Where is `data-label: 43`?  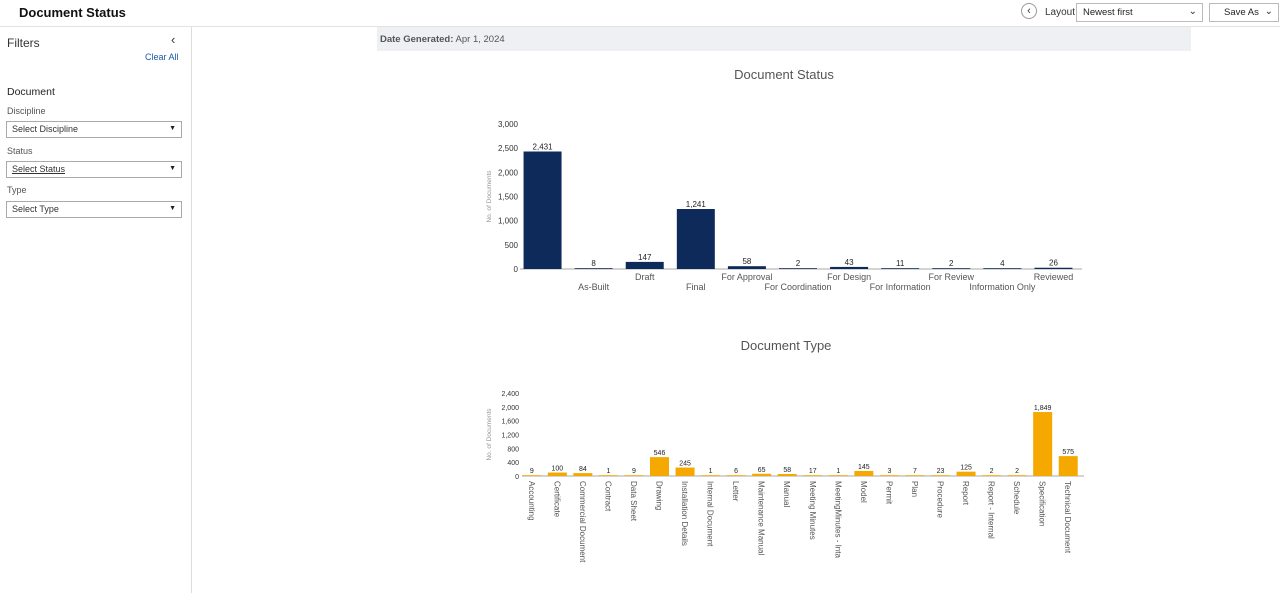
data-label: 43 is located at coordinates (849, 262).